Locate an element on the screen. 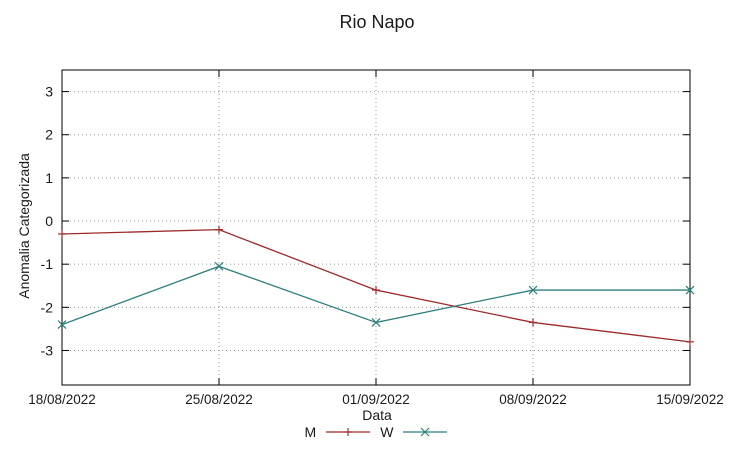 Image resolution: width=753 pixels, height=459 pixels. legend-sample-m-icon is located at coordinates (348, 432).